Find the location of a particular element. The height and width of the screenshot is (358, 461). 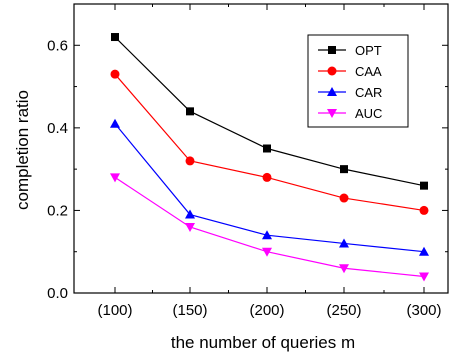

legend-item-caa: CAA is located at coordinates (350, 71).